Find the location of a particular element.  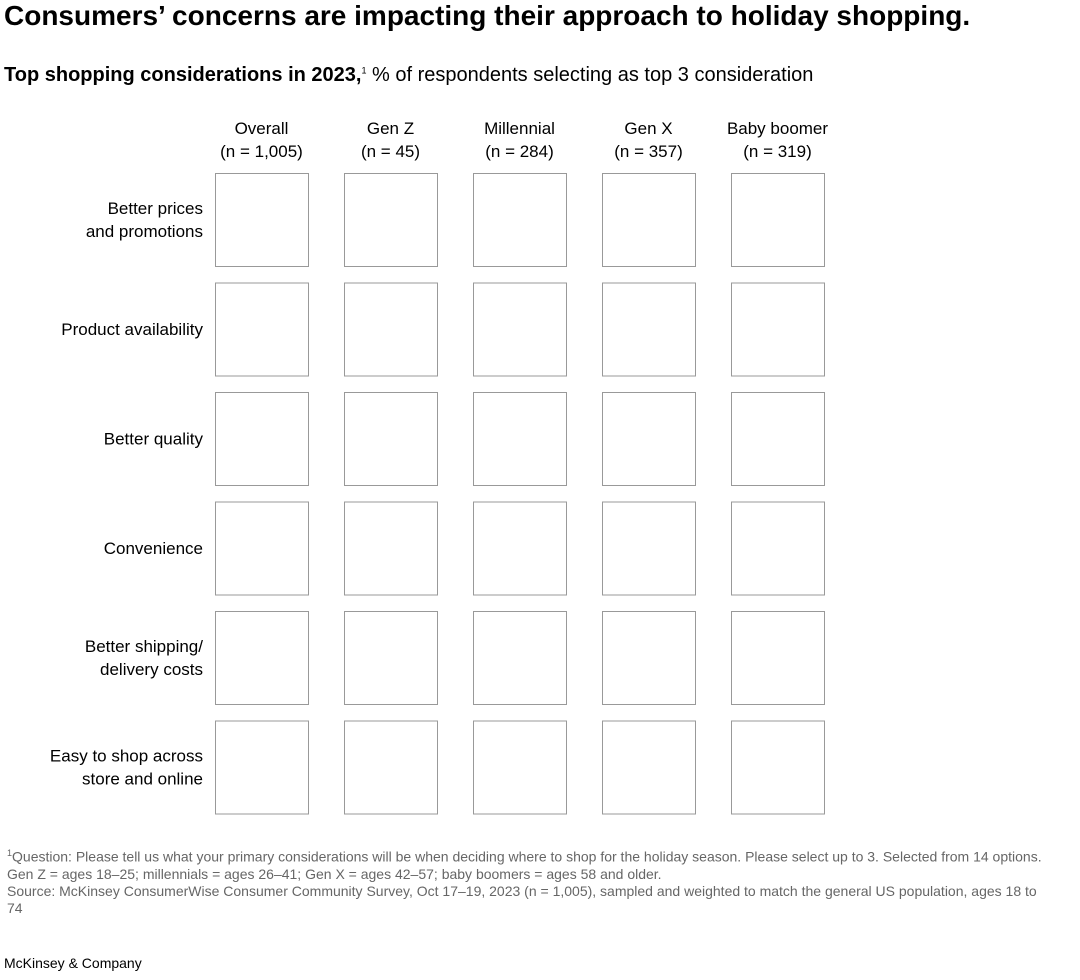

row-label: Better prices is located at coordinates (155, 208).